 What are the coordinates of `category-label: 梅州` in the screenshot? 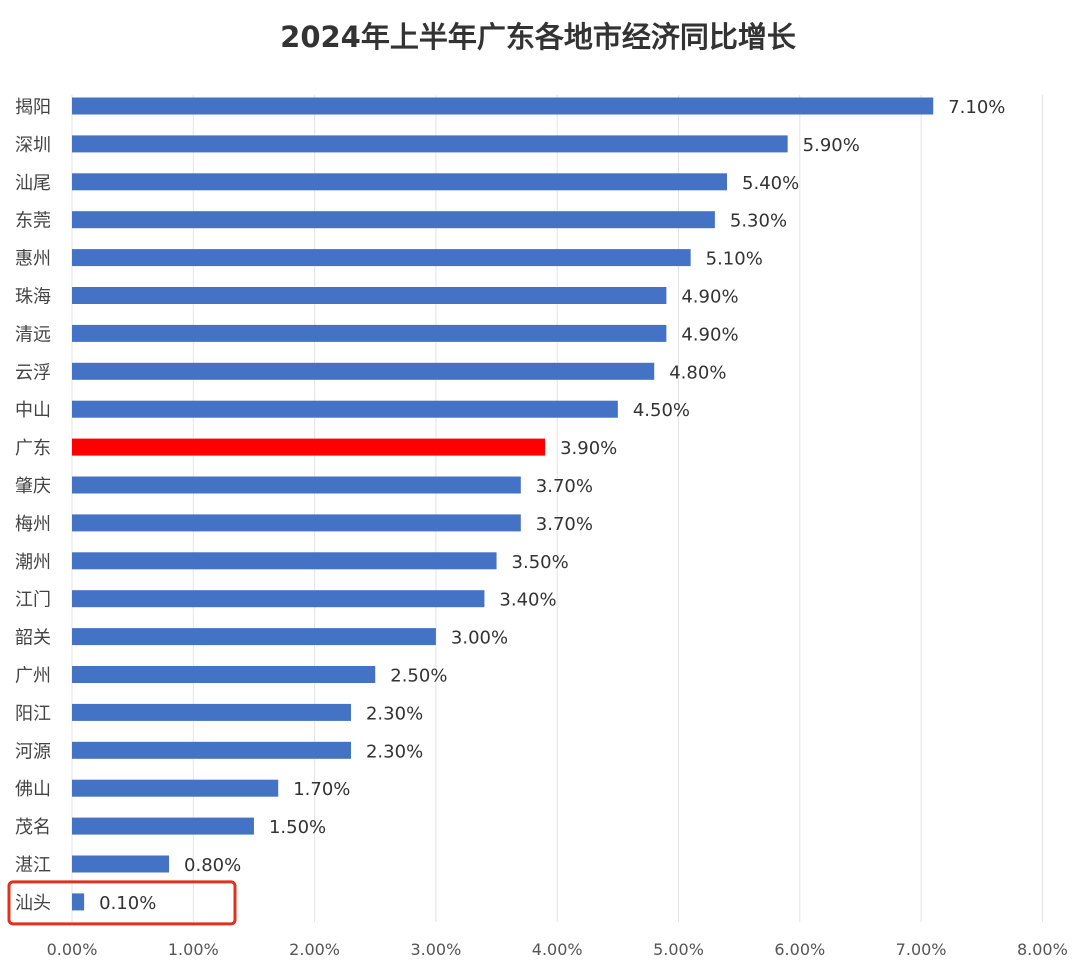 It's located at (33, 524).